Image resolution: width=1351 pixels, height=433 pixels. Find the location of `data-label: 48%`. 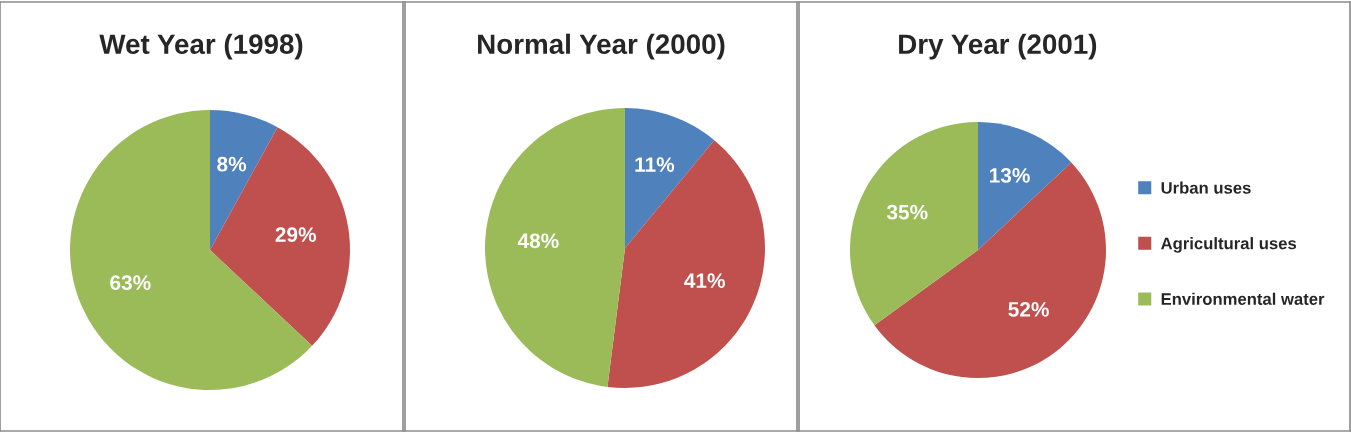

data-label: 48% is located at coordinates (538, 241).